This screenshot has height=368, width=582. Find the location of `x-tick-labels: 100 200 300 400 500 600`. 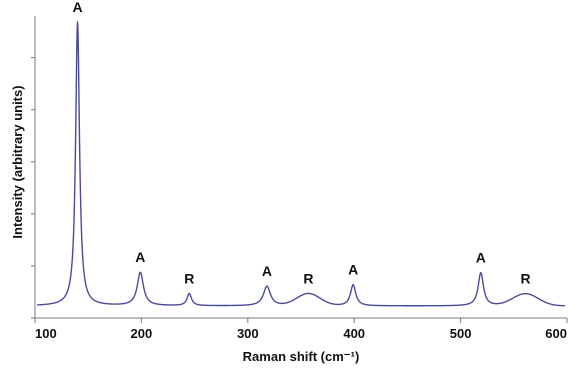

x-tick-labels: 100 200 300 400 500 600 is located at coordinates (301, 333).